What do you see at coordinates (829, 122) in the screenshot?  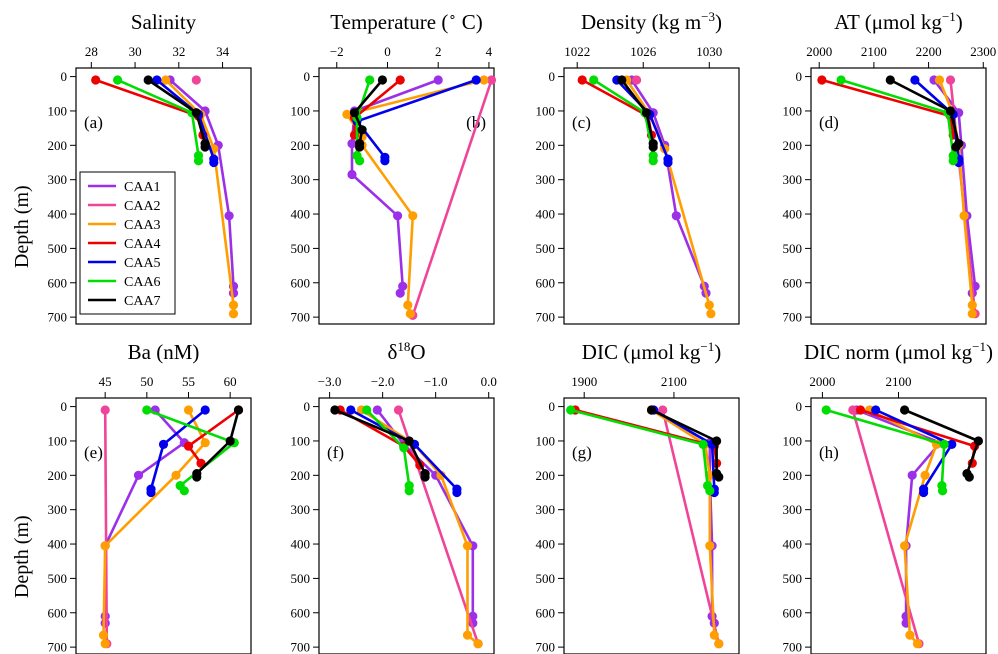 I see `panel-letter: (d)` at bounding box center [829, 122].